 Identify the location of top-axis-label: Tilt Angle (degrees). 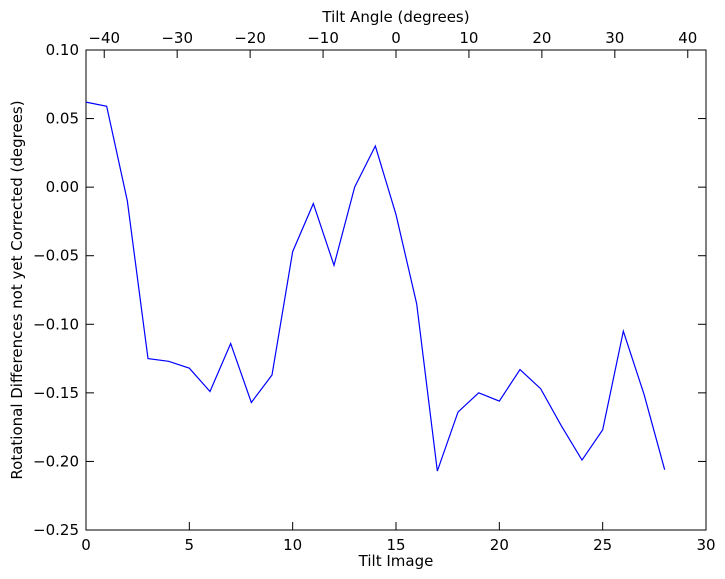
(395, 17).